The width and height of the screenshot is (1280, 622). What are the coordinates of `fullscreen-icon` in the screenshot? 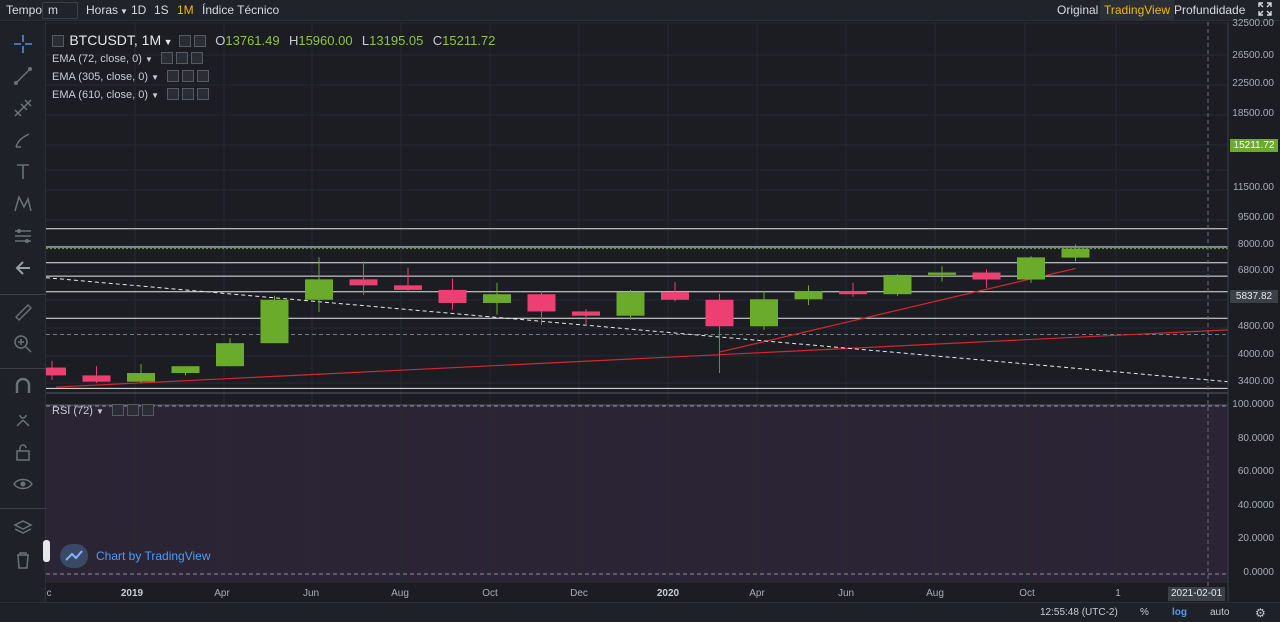 It's located at (1265, 10).